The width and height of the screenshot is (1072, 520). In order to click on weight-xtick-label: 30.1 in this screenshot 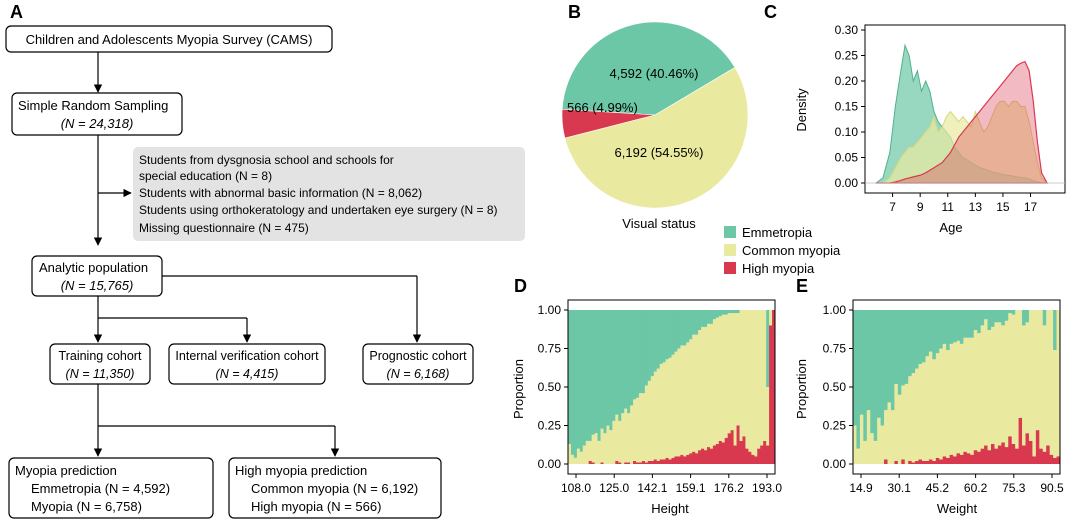, I will do `click(900, 488)`.